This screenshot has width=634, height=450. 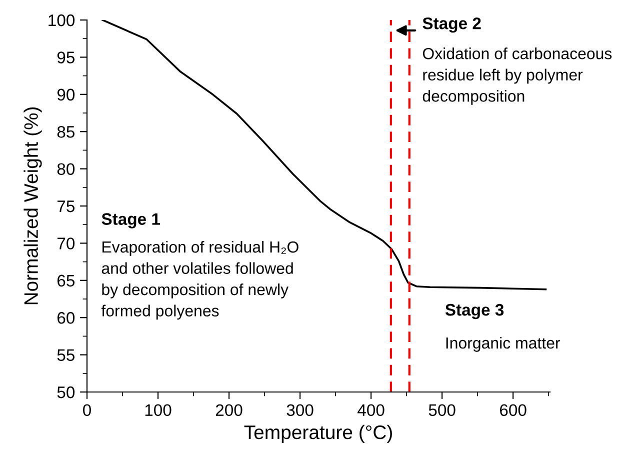 What do you see at coordinates (33, 205) in the screenshot?
I see `y-axis-title: Normalized Weight (%)` at bounding box center [33, 205].